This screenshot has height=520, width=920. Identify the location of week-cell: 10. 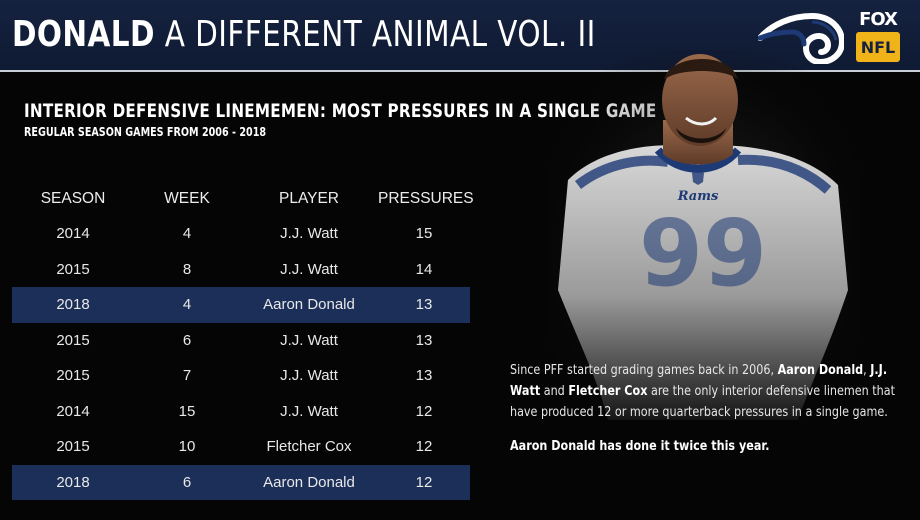
(187, 447).